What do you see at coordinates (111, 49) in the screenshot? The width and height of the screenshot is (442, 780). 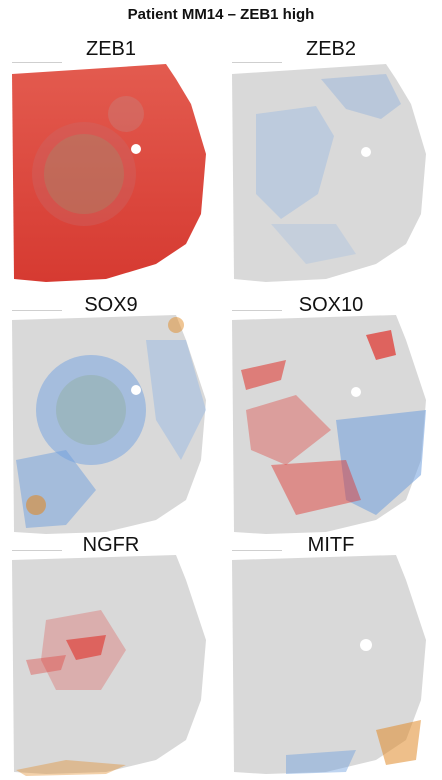 I see `panel-label: ZEB1` at bounding box center [111, 49].